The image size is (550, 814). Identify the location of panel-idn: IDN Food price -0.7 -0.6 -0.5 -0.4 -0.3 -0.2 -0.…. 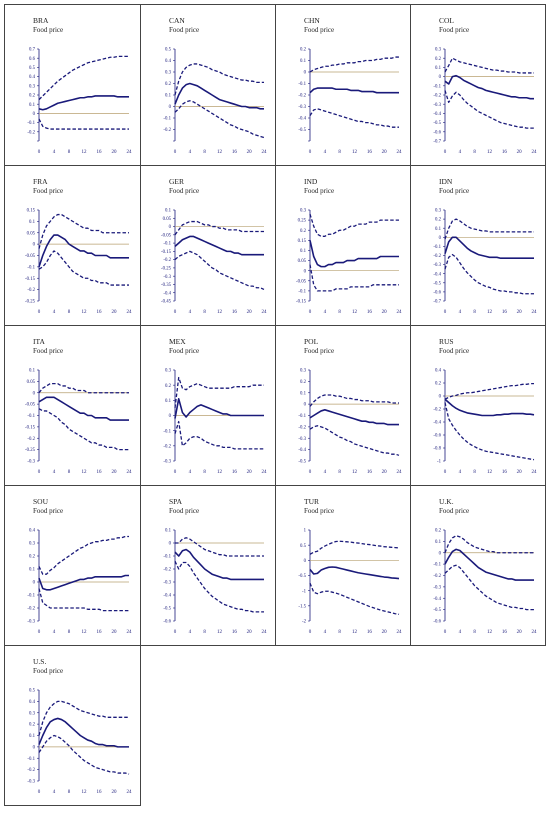
(478, 245).